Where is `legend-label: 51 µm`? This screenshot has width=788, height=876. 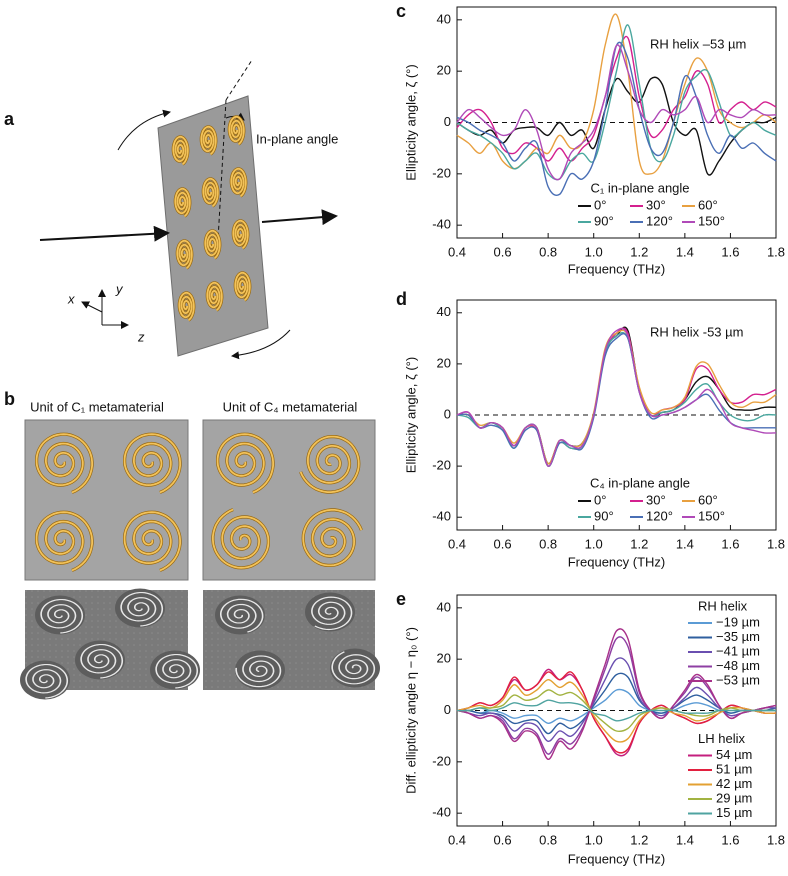 legend-label: 51 µm is located at coordinates (734, 768).